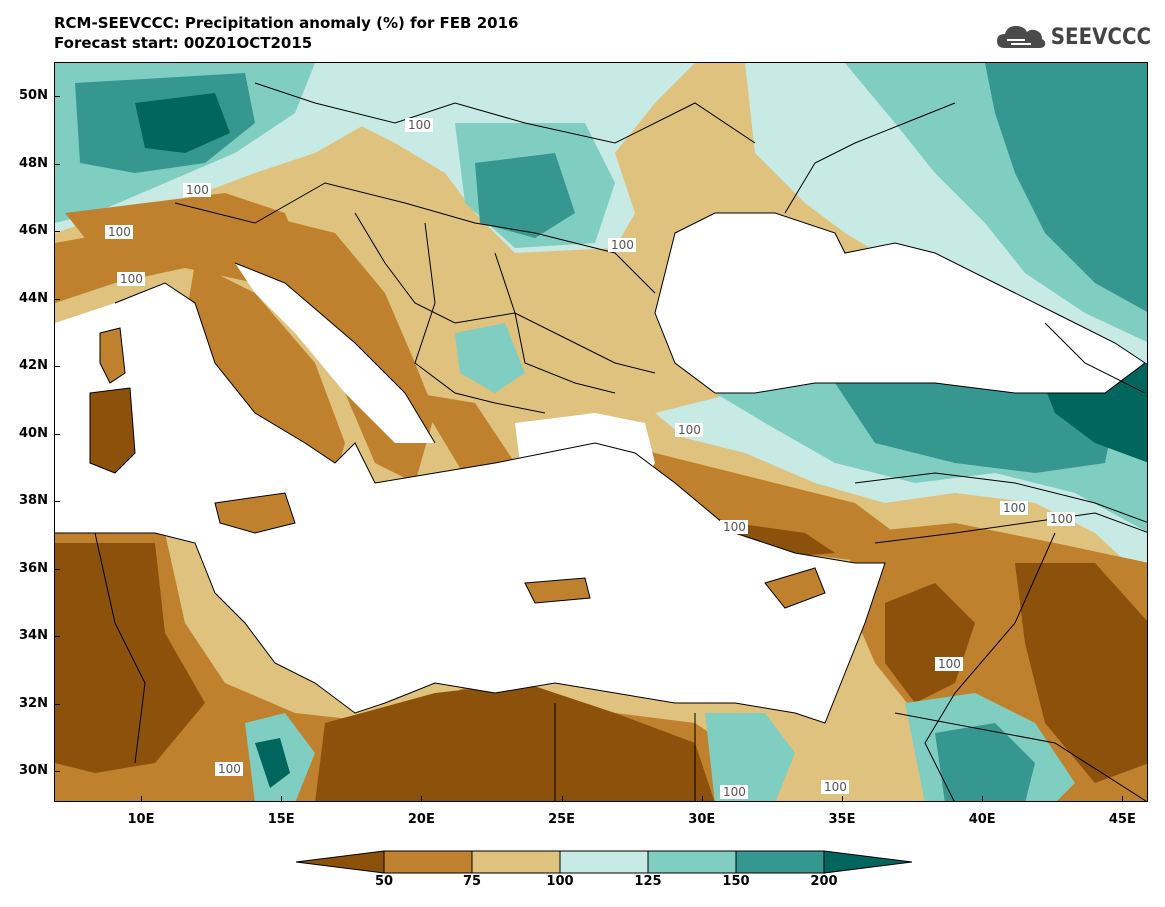 The image size is (1165, 907). I want to click on dry-zone-north-africa-core, so click(130, 658).